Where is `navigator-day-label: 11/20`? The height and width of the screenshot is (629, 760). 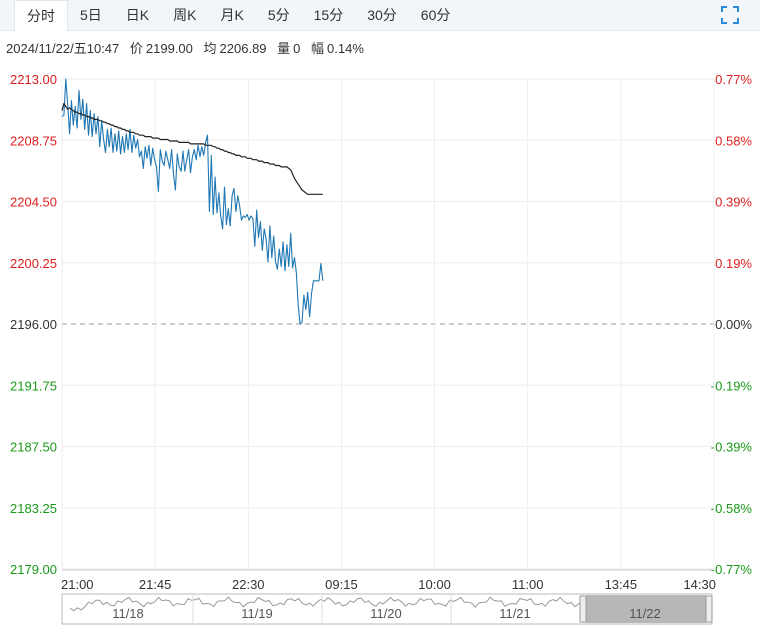 navigator-day-label: 11/20 is located at coordinates (386, 613).